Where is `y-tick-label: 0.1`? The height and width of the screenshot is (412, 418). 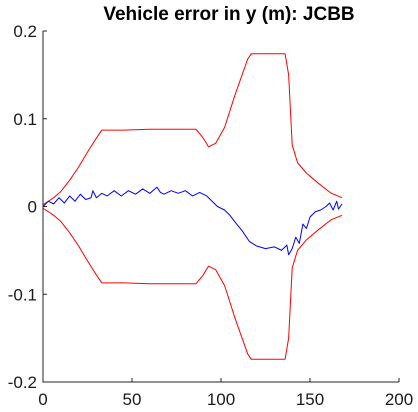
y-tick-label: 0.1 is located at coordinates (25, 119).